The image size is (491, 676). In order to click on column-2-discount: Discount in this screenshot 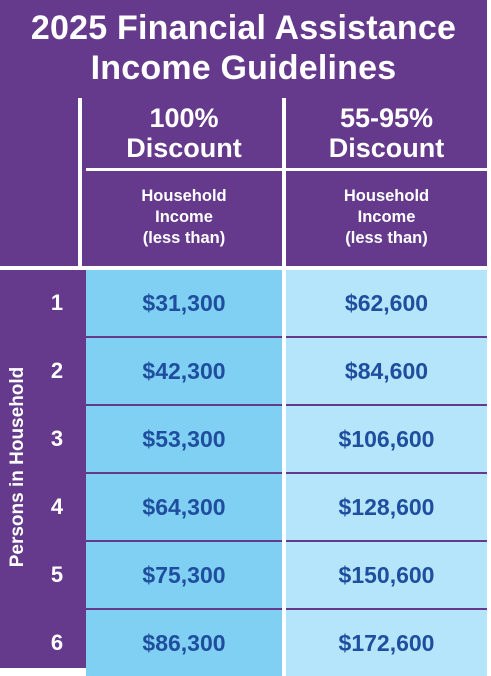, I will do `click(386, 148)`.